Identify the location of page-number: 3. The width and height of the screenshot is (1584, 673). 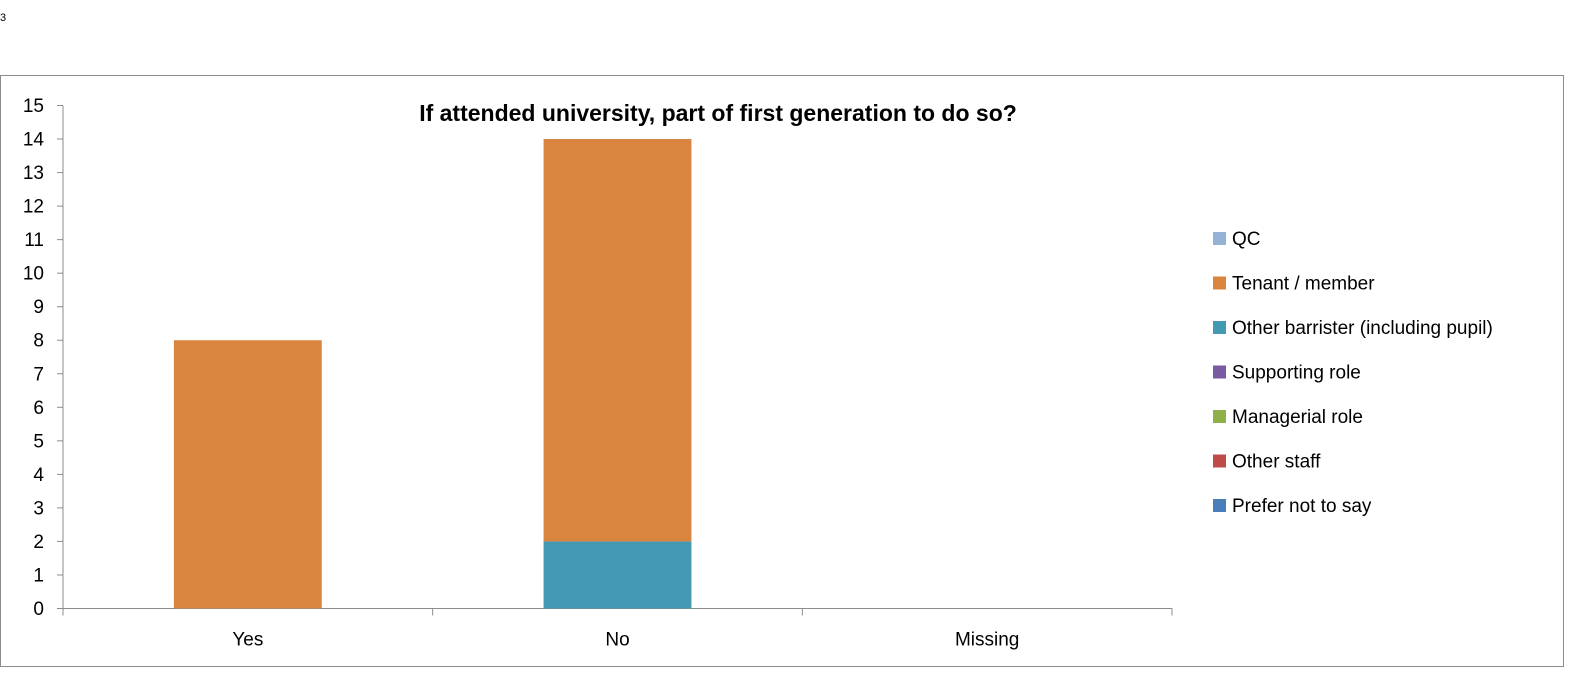
(3, 18).